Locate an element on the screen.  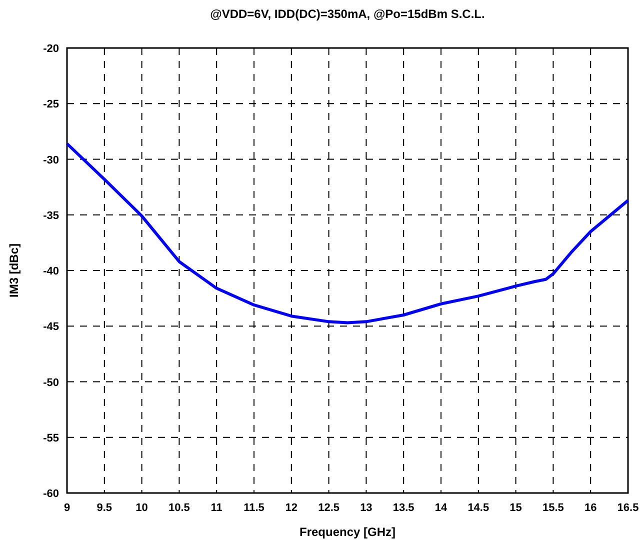
x-tick-label: 16.5 is located at coordinates (628, 508).